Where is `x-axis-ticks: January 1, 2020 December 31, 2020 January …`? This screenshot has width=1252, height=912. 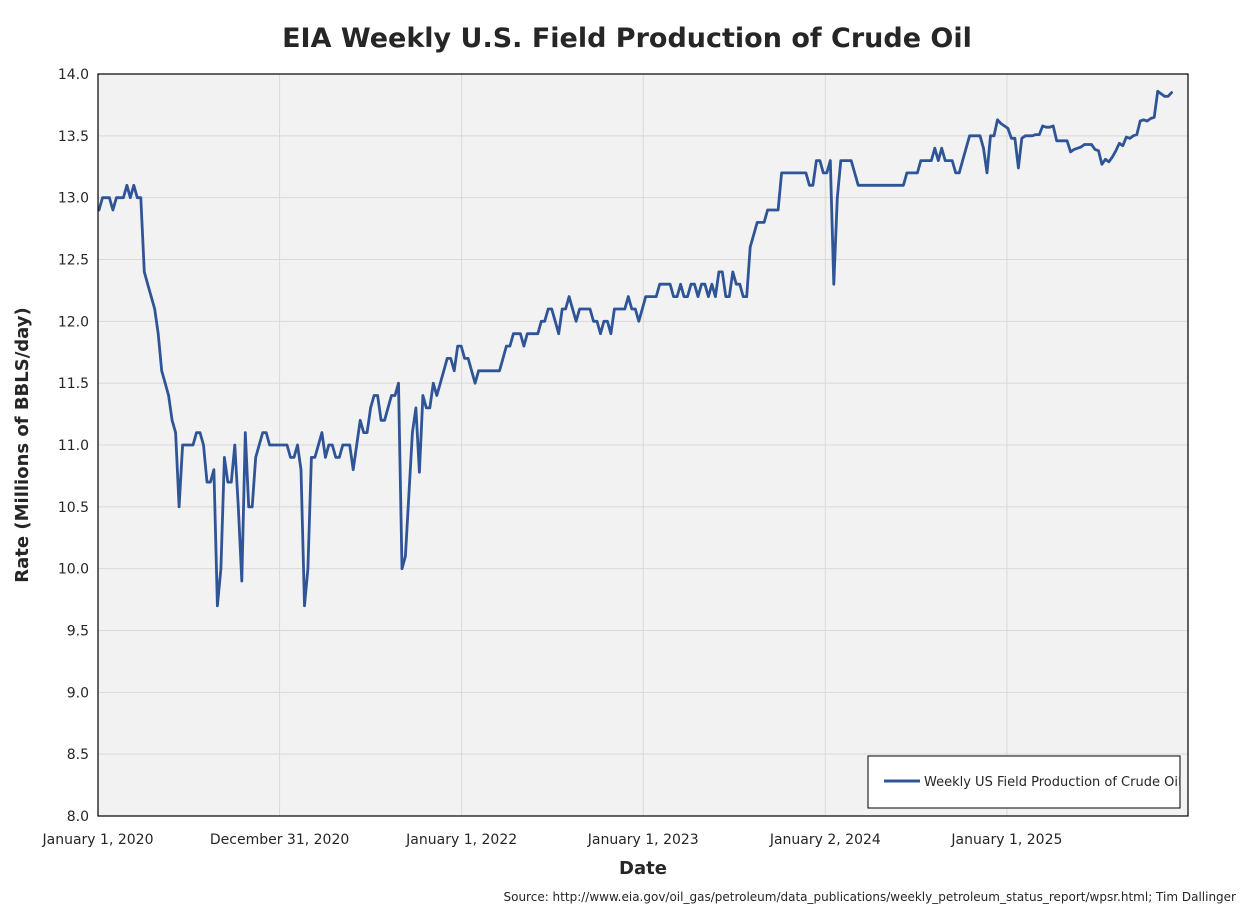 x-axis-ticks: January 1, 2020 December 31, 2020 January … is located at coordinates (552, 840).